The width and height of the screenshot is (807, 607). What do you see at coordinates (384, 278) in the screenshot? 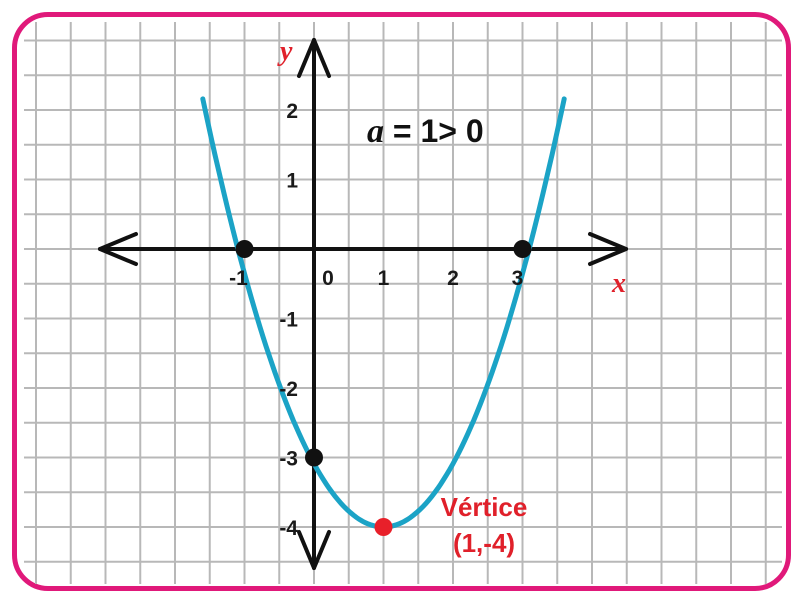
I see `x-tick-label: 1` at bounding box center [384, 278].